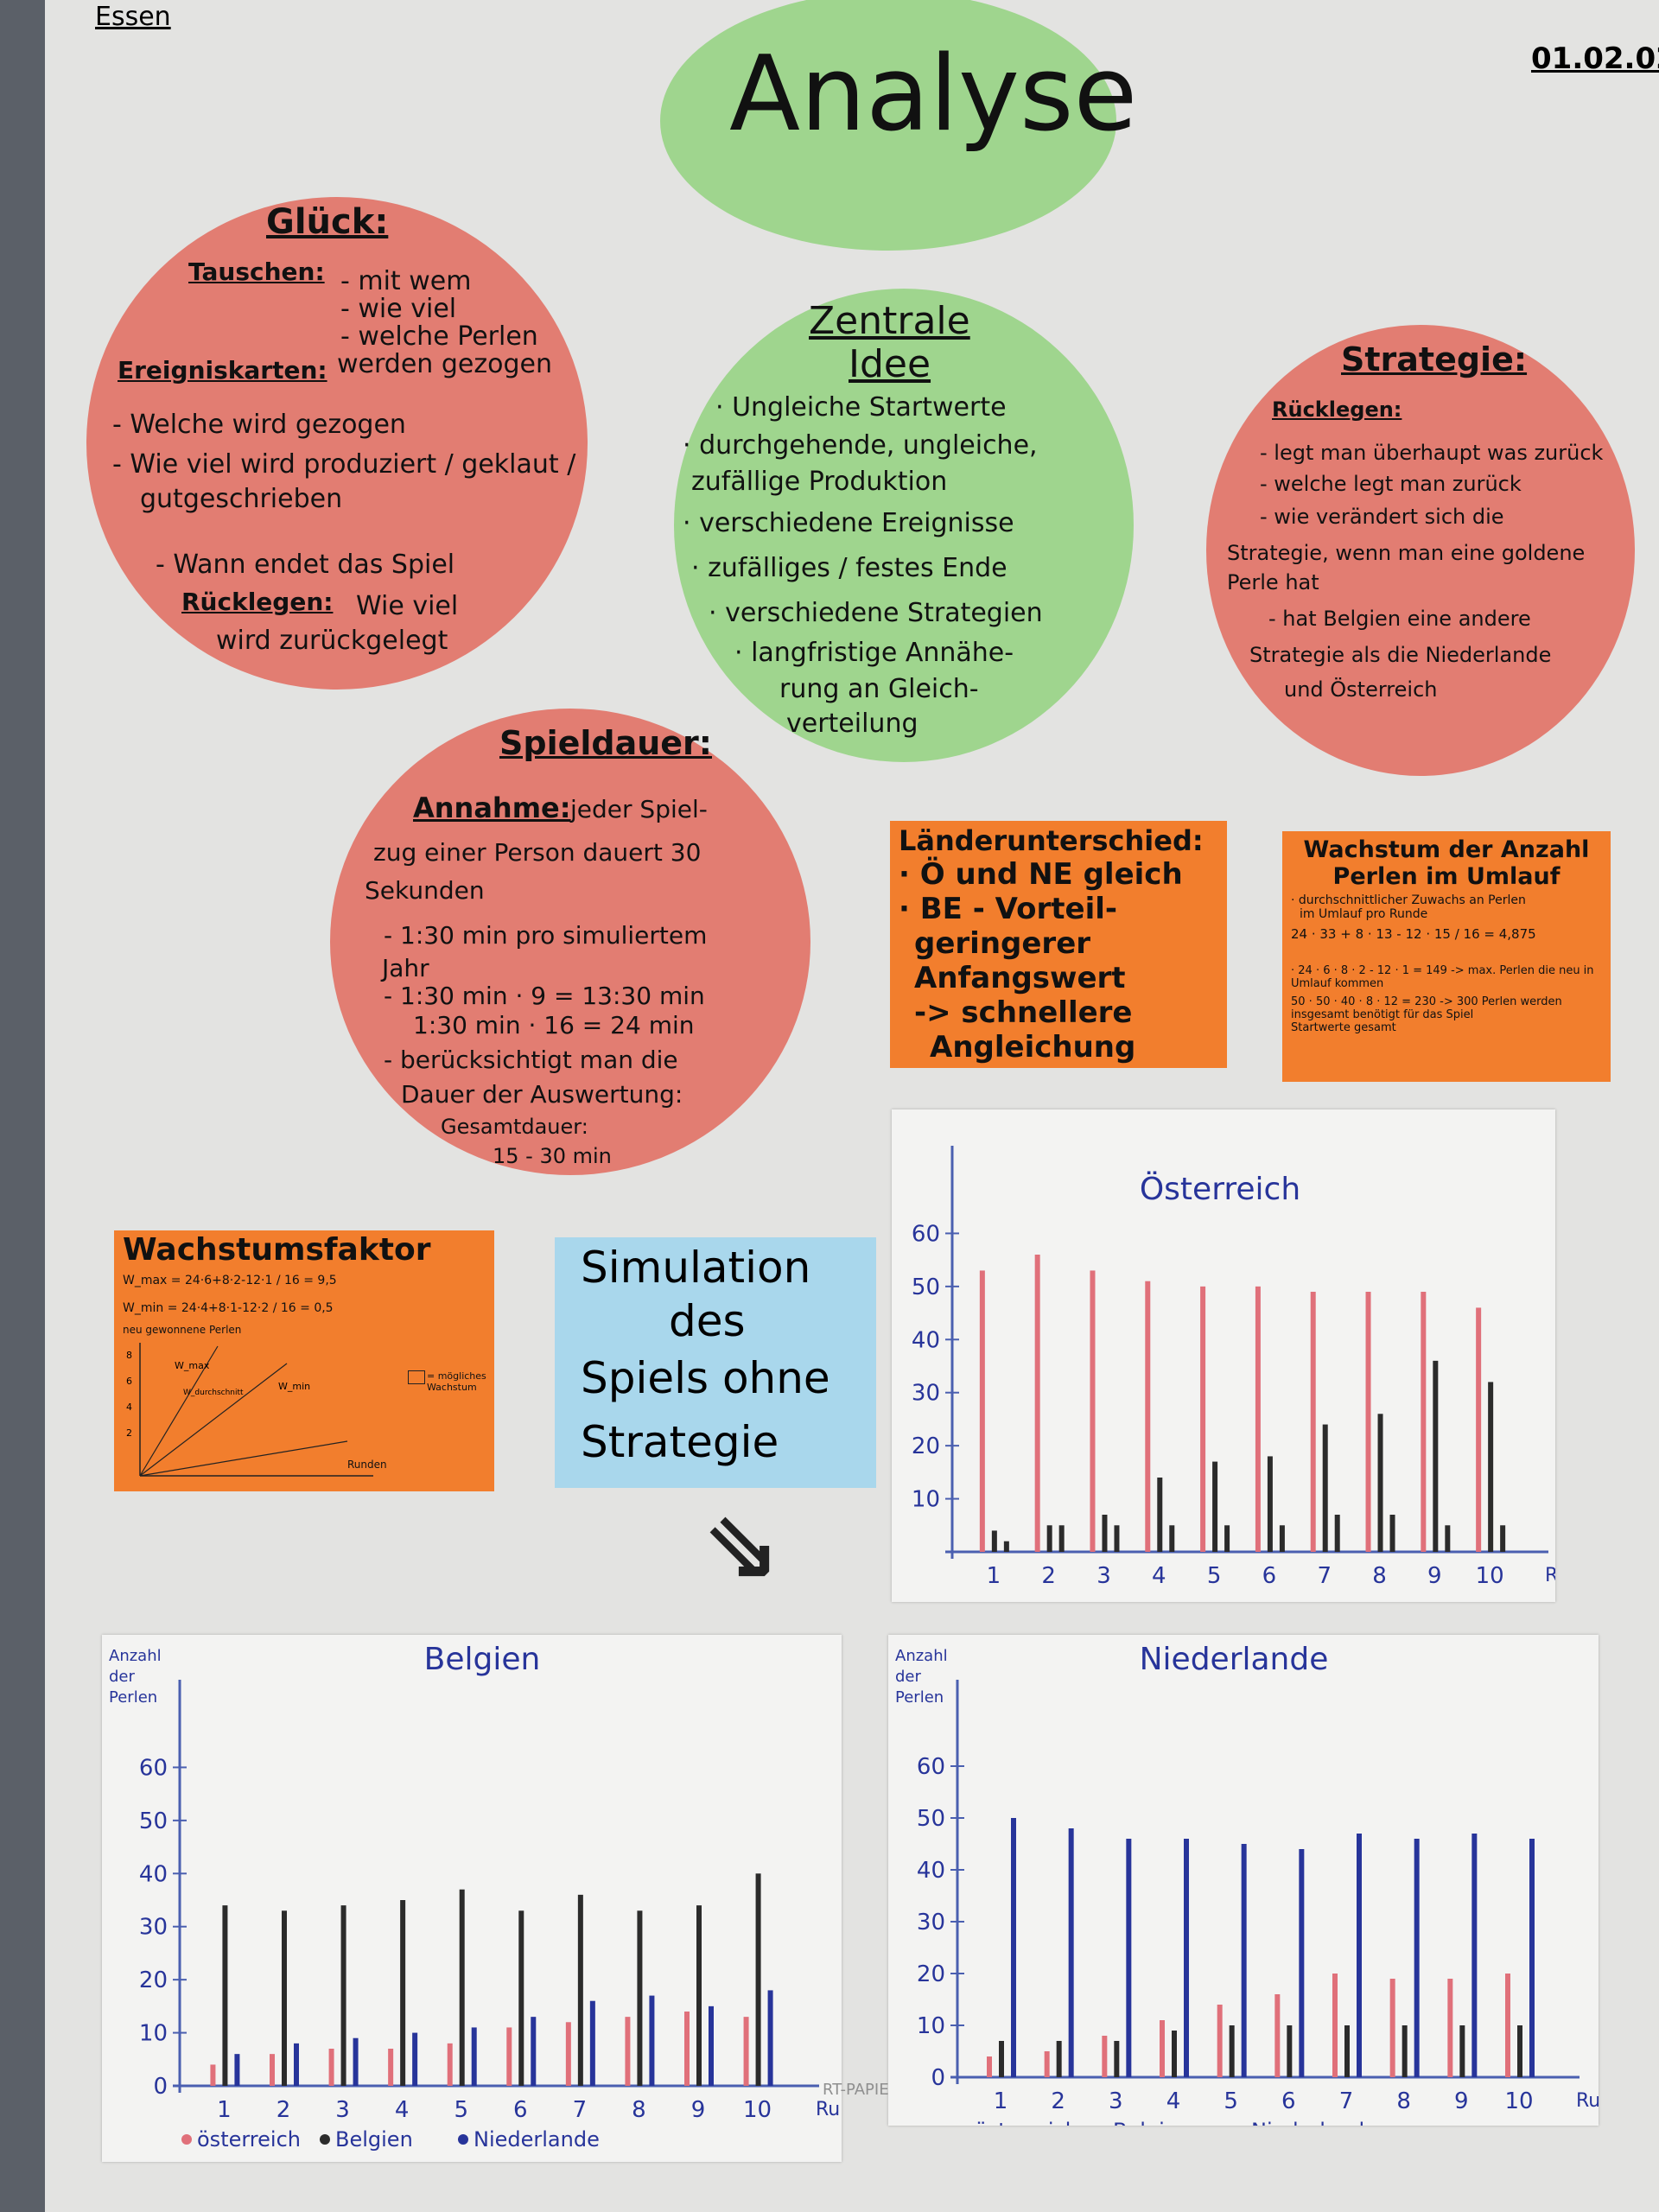 Image resolution: width=1659 pixels, height=2212 pixels. I want to click on chart-oesterreich: Österreich Runden 10 20 30 40 50 60 1 2 3 4 5 6 7 8 9 10, so click(1265, 1367).